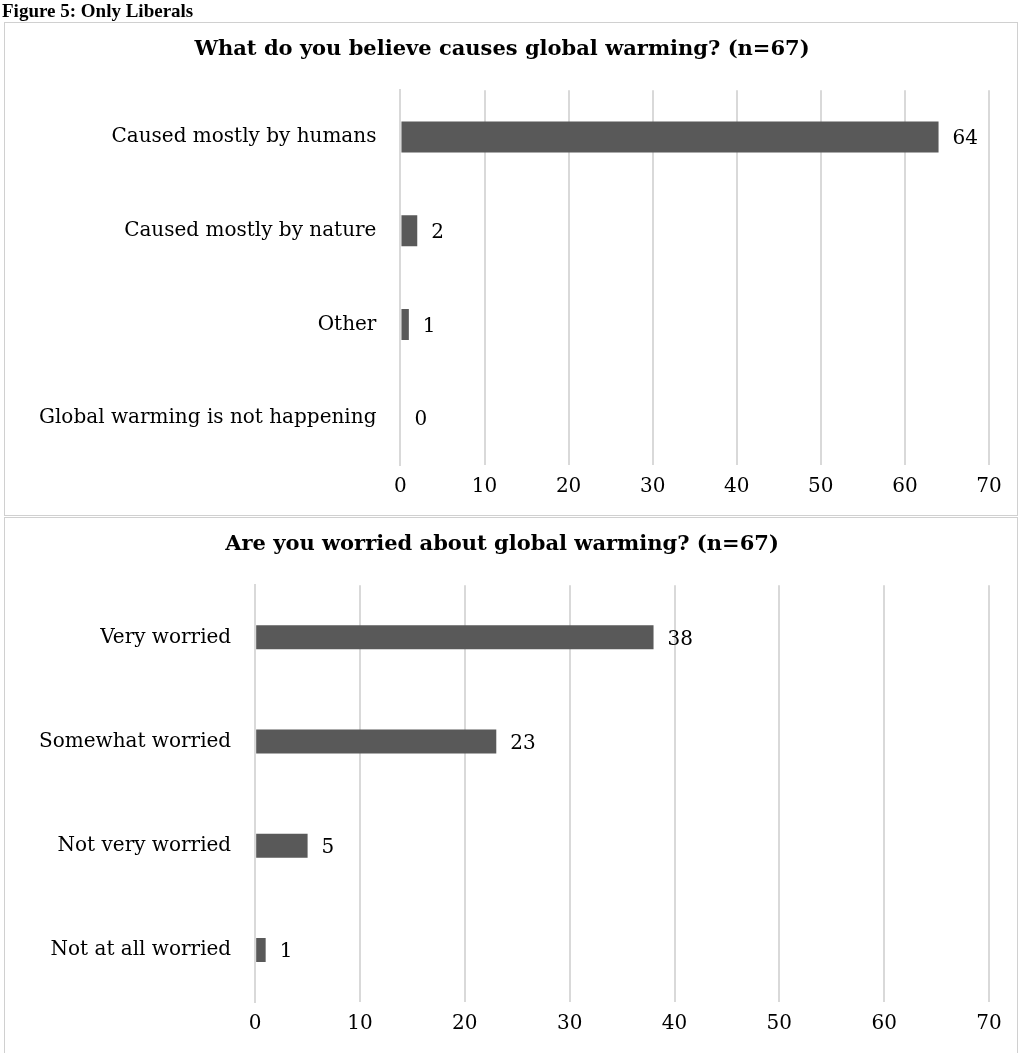 This screenshot has width=1021, height=1053. What do you see at coordinates (165, 635) in the screenshot?
I see `y-tick-label: Very worried` at bounding box center [165, 635].